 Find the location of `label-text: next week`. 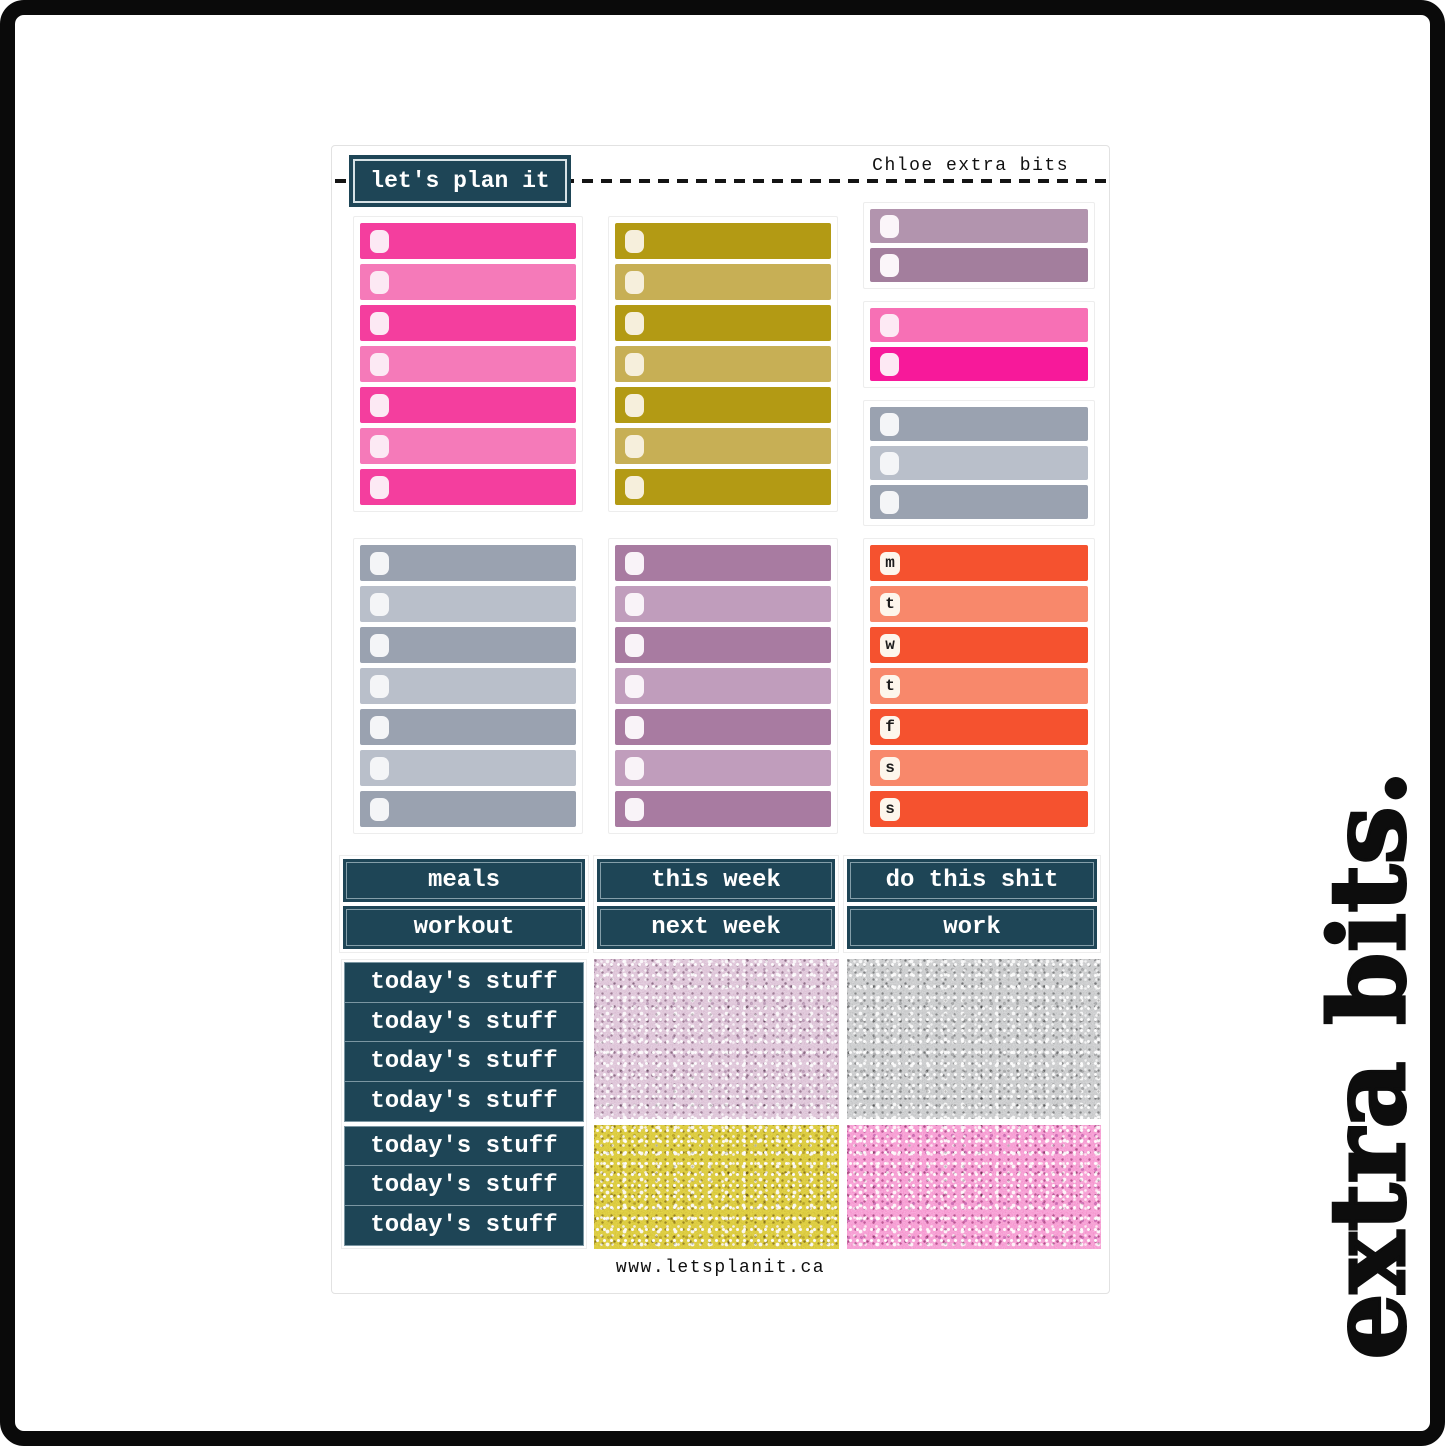

label-text: next week is located at coordinates (716, 927).